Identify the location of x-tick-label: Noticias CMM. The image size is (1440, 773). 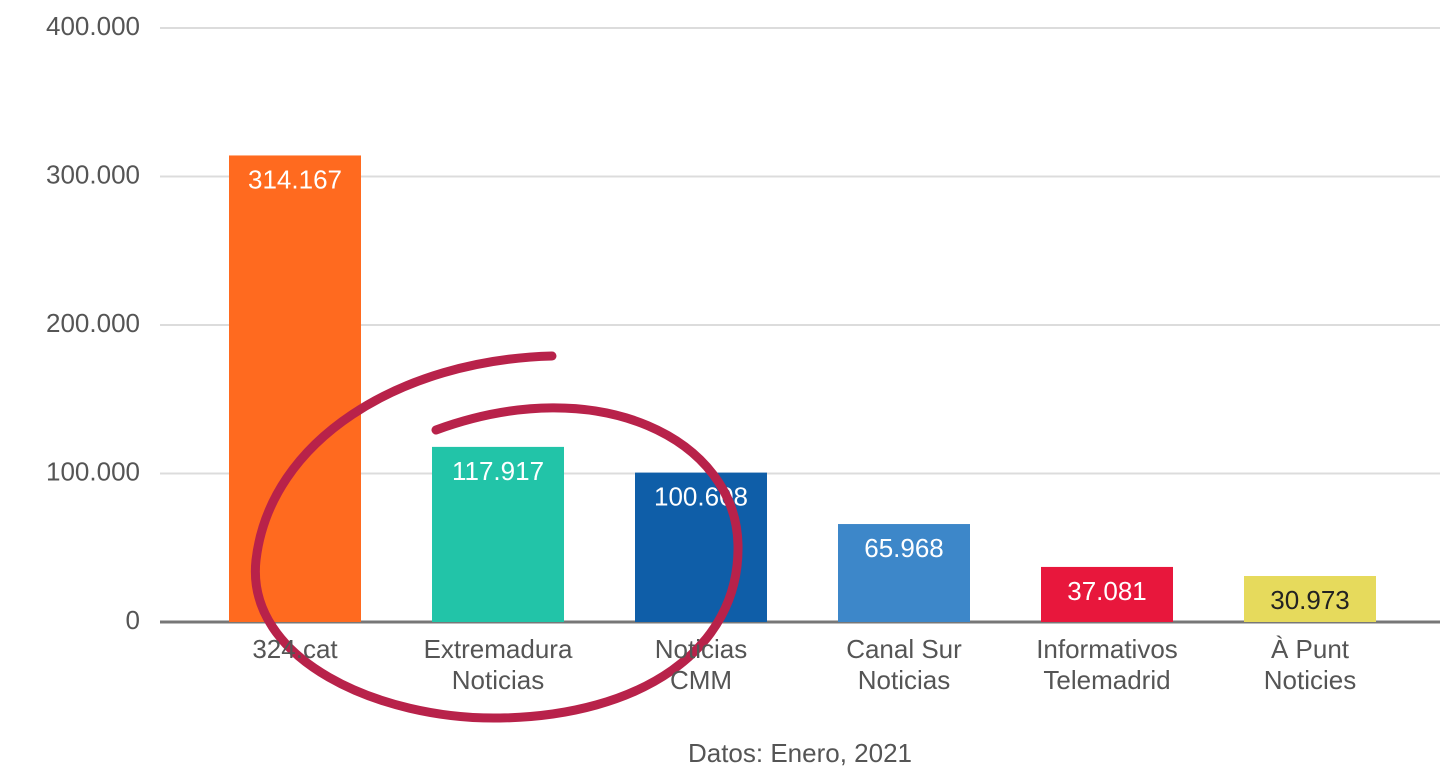
(701, 664).